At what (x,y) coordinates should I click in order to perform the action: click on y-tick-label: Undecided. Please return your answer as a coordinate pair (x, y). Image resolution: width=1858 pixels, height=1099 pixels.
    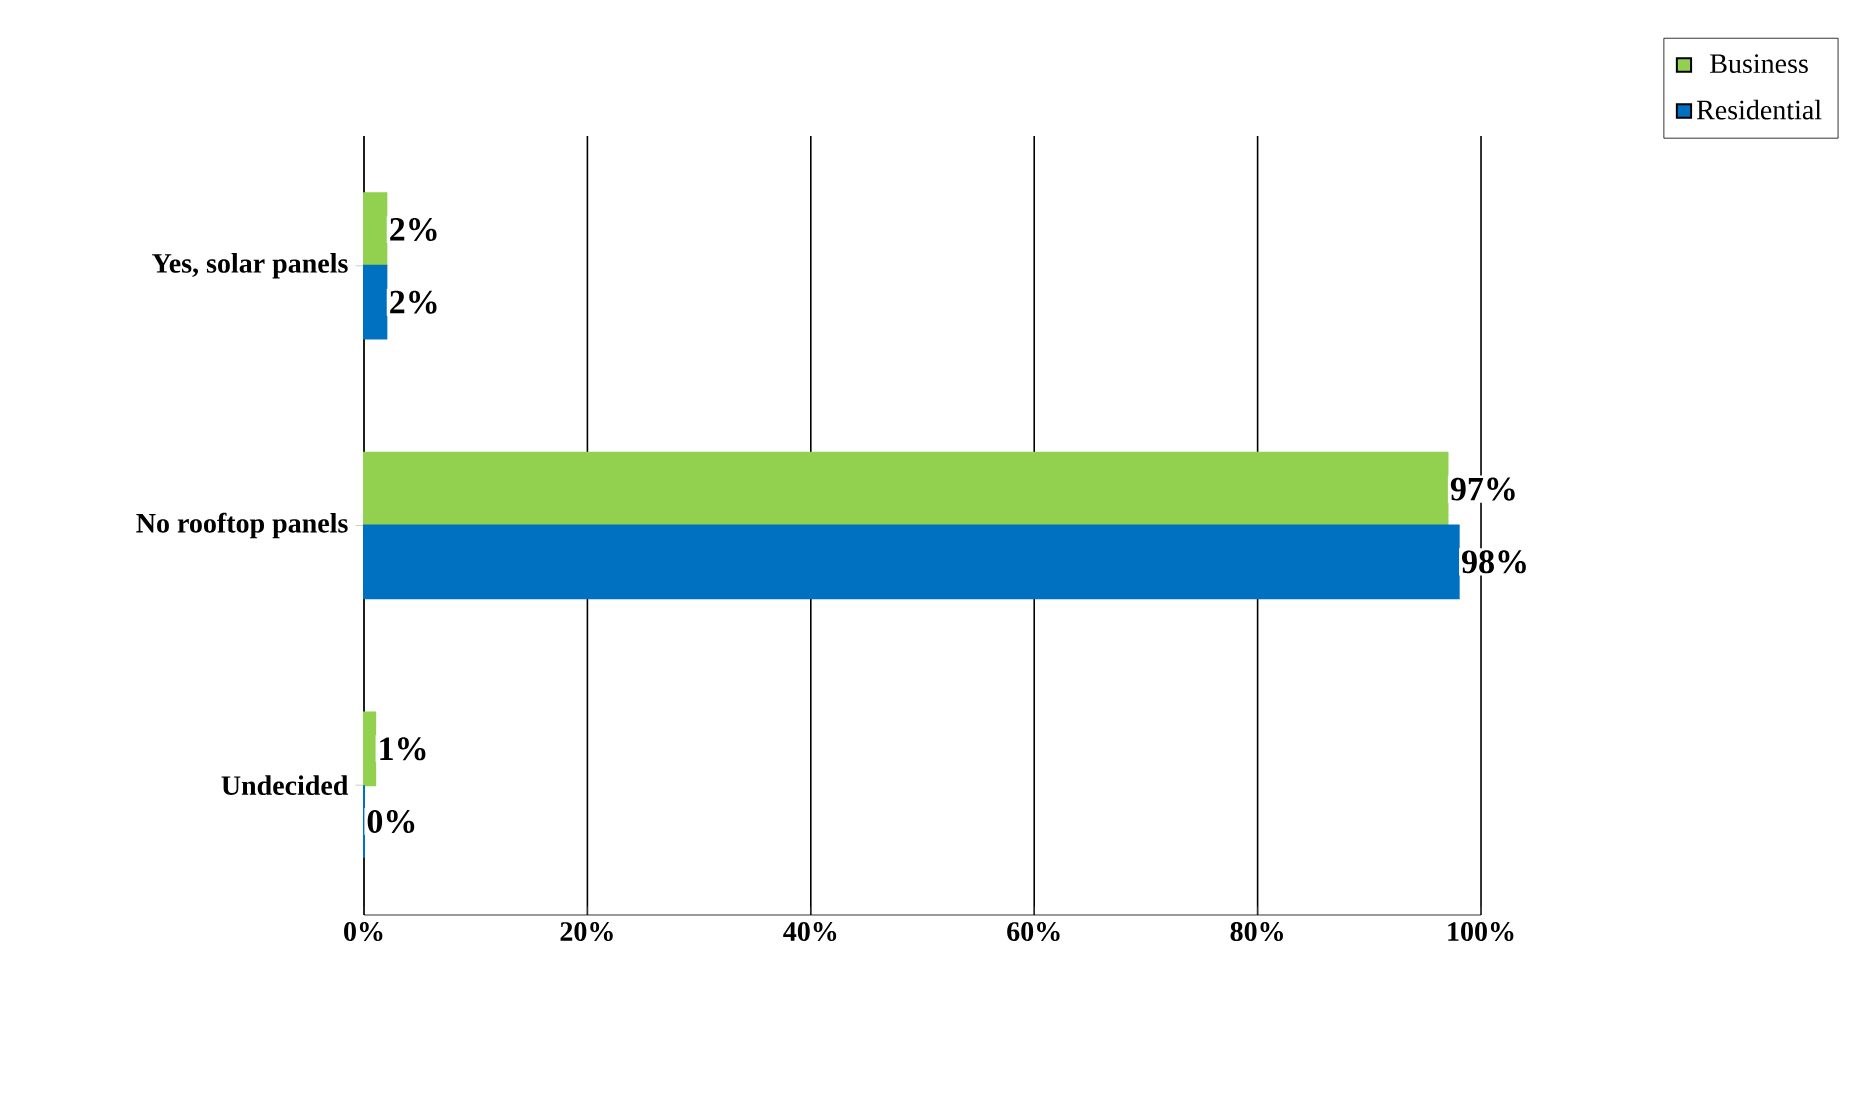
    Looking at the image, I should click on (285, 785).